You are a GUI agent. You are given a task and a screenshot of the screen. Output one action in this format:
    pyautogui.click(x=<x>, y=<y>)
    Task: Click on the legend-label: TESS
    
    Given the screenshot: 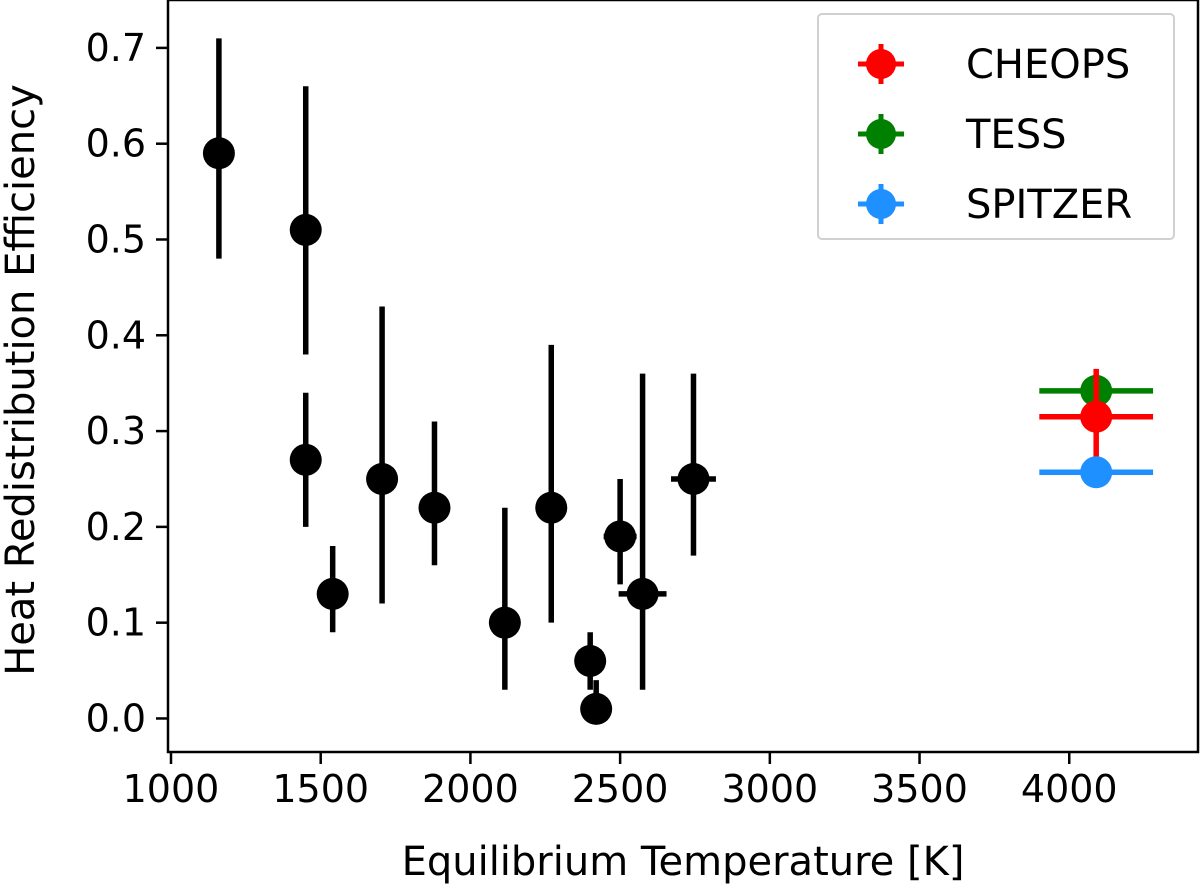 What is the action you would take?
    pyautogui.click(x=1016, y=135)
    